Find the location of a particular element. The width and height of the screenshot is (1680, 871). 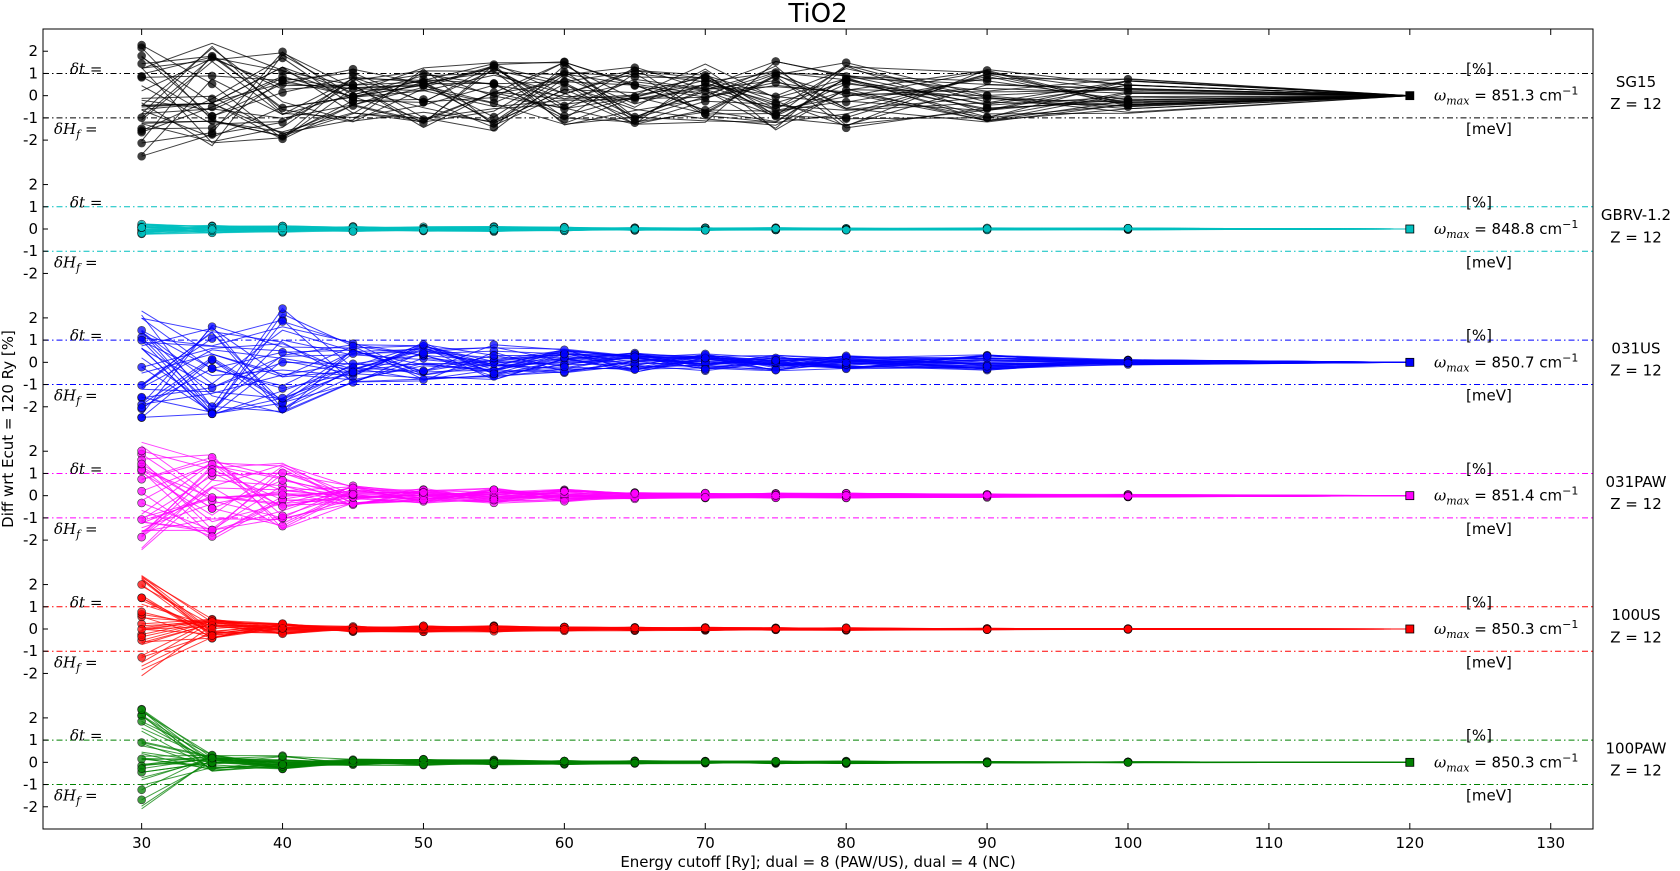

x-tick-label: 80 is located at coordinates (846, 843).